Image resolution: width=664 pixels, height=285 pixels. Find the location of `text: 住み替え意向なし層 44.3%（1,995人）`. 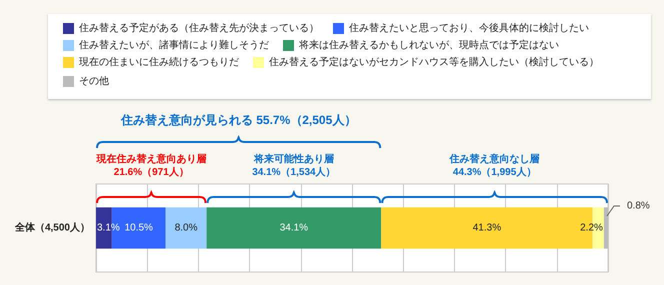

text: 住み替え意向なし層 44.3%（1,995人） is located at coordinates (494, 165).